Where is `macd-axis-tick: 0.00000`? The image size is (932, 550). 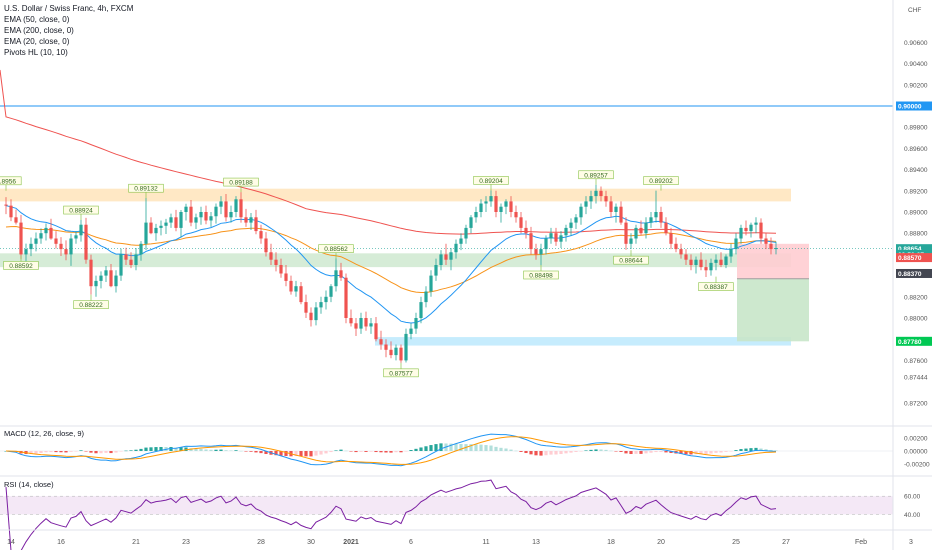
macd-axis-tick: 0.00000 is located at coordinates (916, 452).